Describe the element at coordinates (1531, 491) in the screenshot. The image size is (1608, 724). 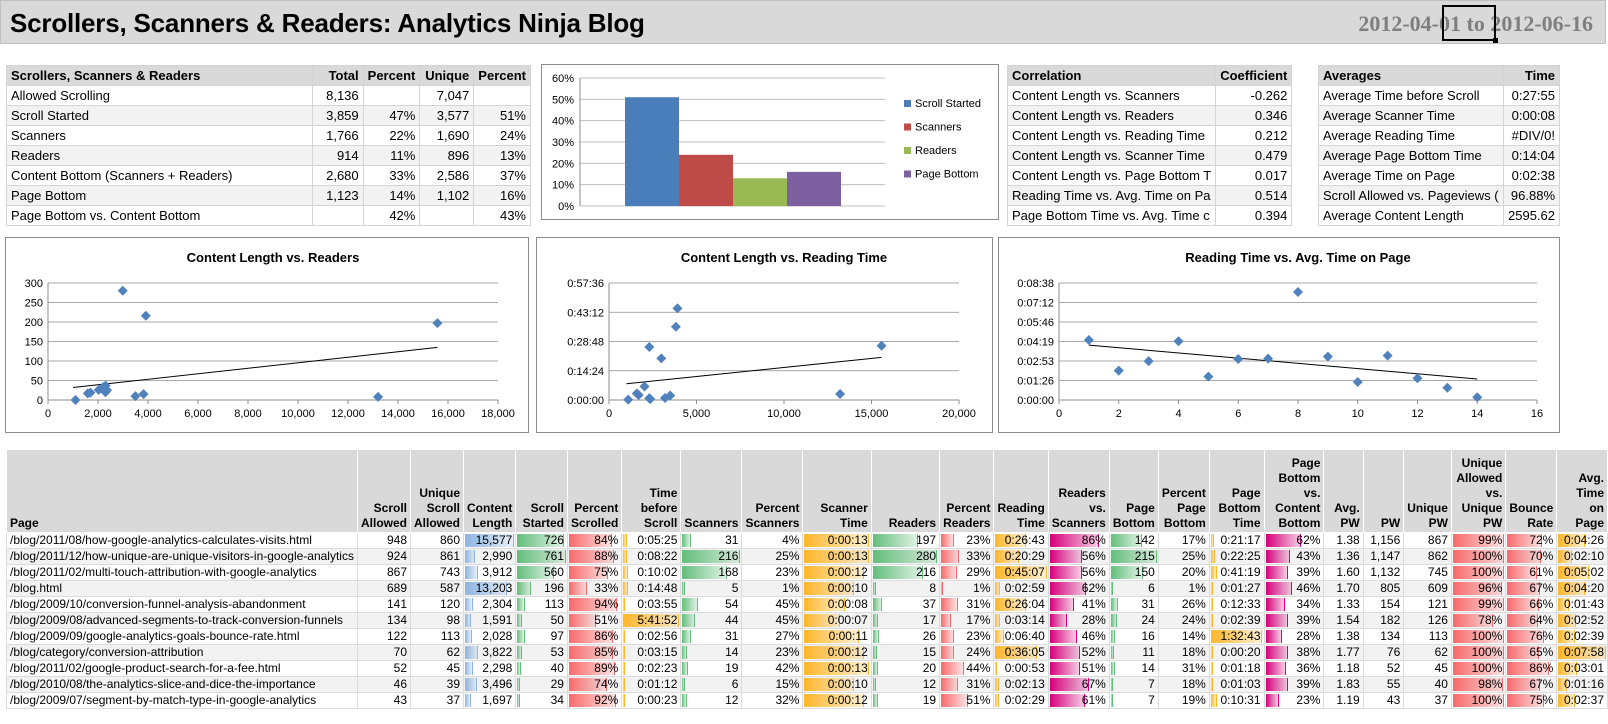
I see `column-header: Bounce Rate` at that location.